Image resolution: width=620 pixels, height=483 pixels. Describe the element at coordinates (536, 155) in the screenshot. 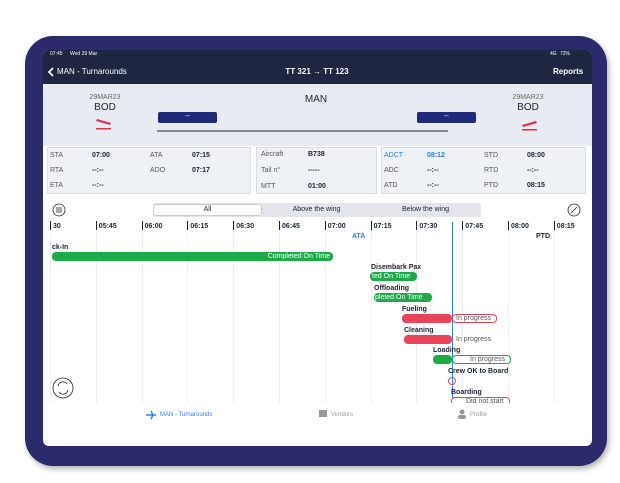

I see `time-value: 08:00` at that location.